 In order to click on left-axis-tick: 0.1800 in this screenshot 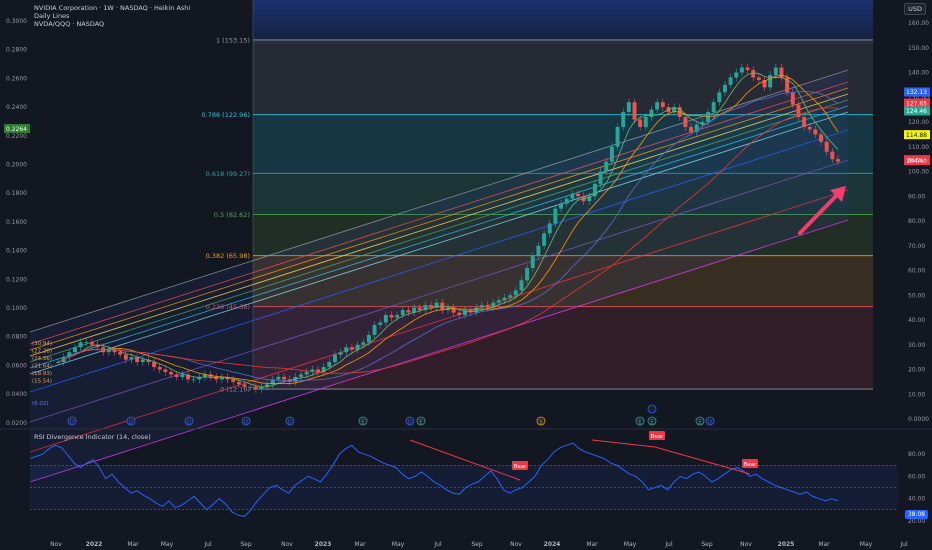, I will do `click(16, 193)`.